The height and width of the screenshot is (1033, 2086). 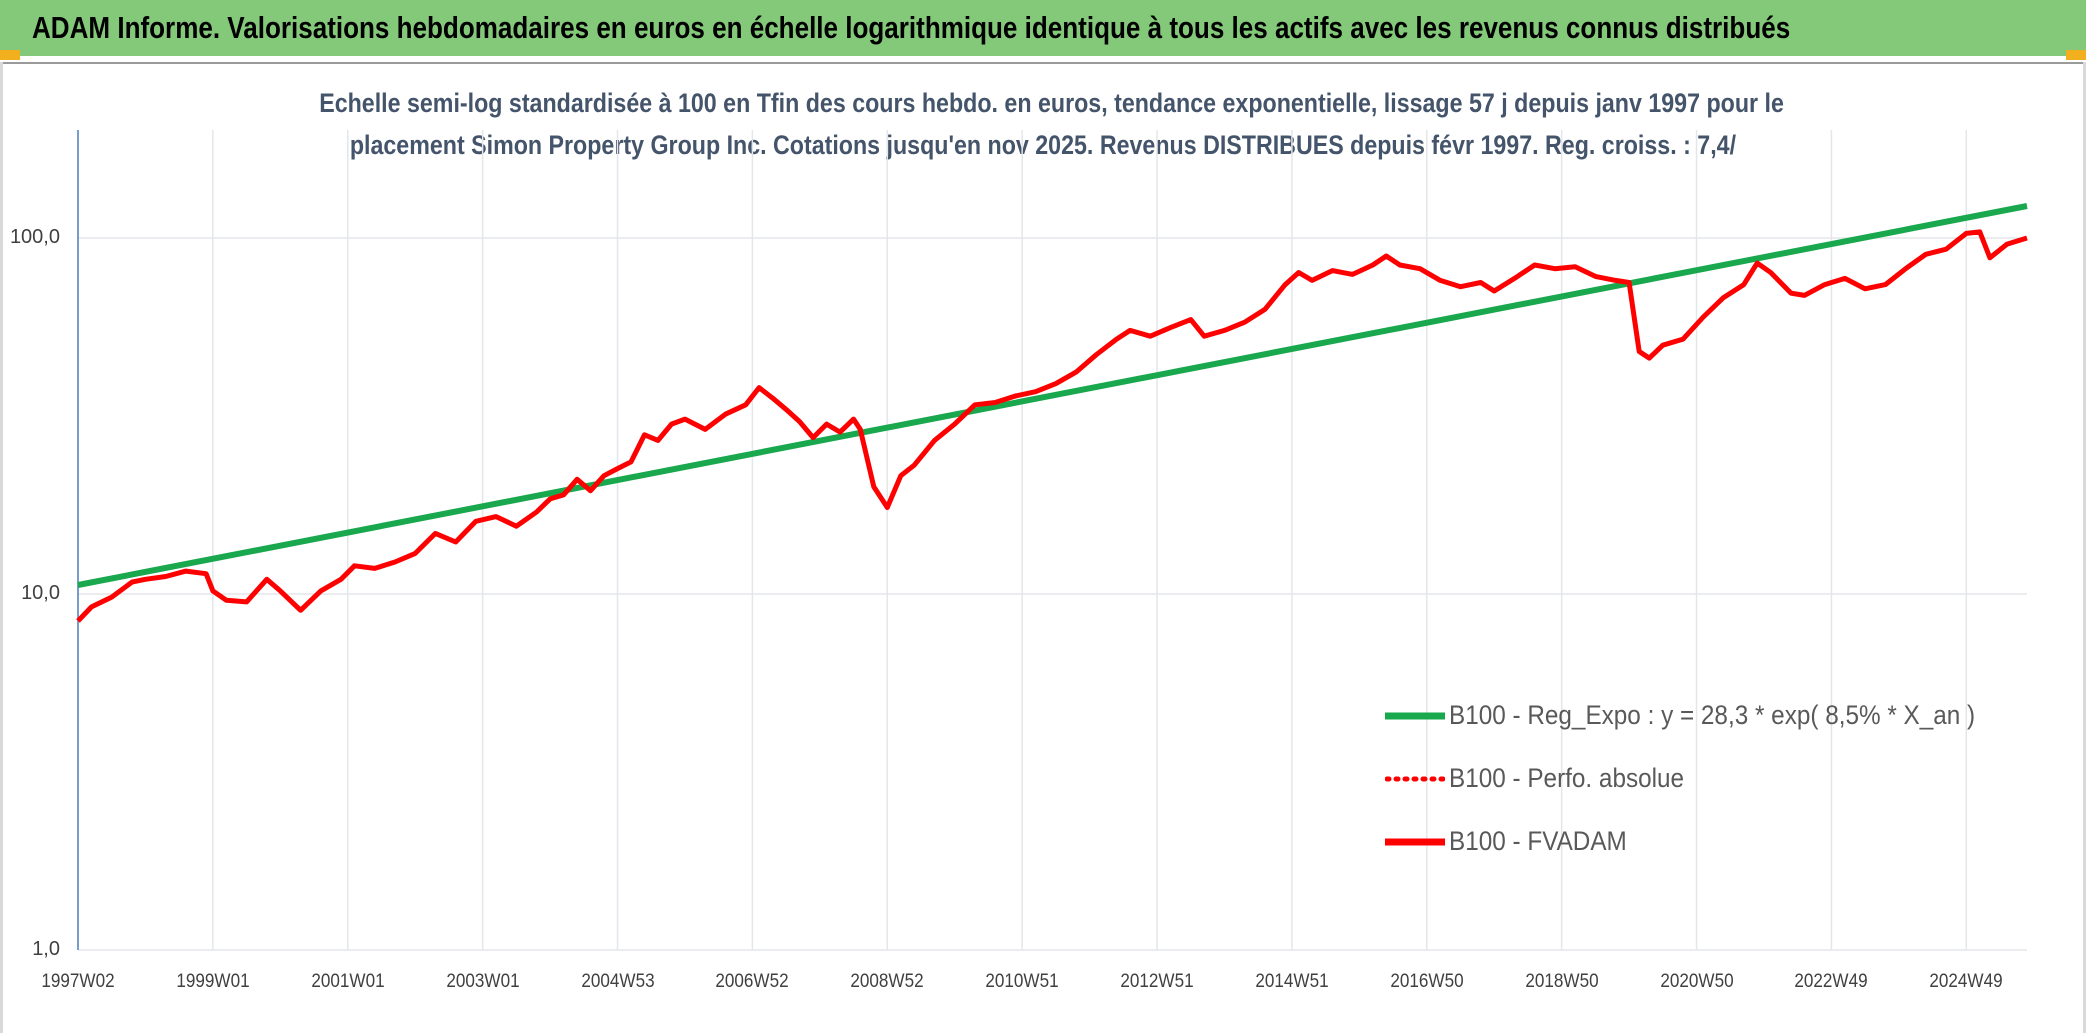 I want to click on legend-swatch-reg-expo, so click(x=1415, y=715).